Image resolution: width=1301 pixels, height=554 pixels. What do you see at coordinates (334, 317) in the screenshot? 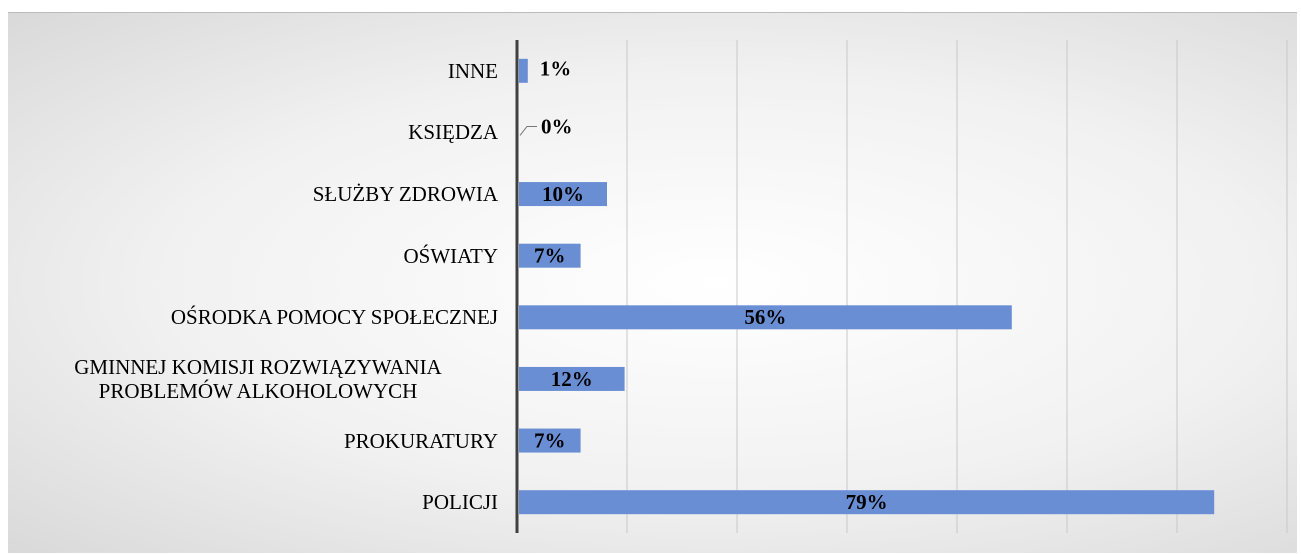
I see `y-tick-label: OŚRODKA POMOCY SPOŁECZNEJ` at bounding box center [334, 317].